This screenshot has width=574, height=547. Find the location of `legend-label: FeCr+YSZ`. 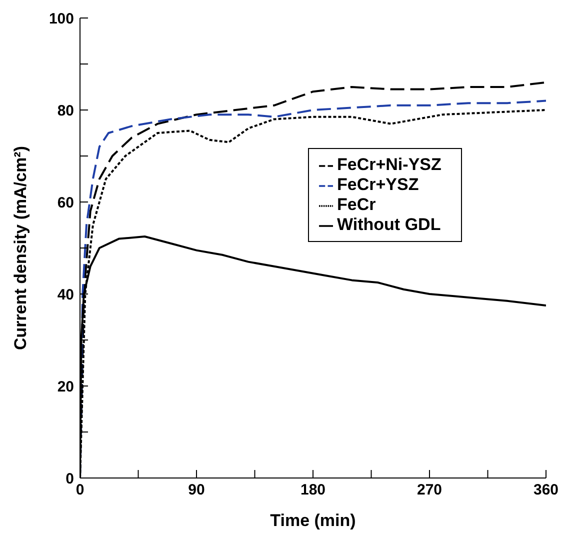

legend-label: FeCr+YSZ is located at coordinates (378, 184).